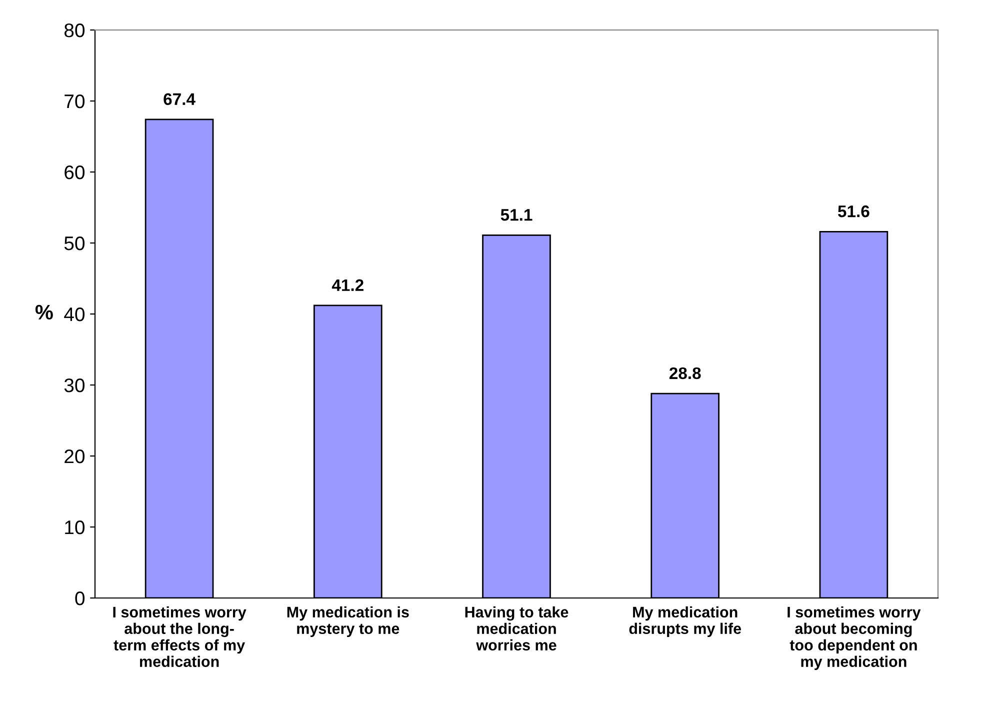 This screenshot has width=985, height=726. I want to click on x-tick-label: I sometimes worry about becoming too dependent on my medication, so click(854, 638).